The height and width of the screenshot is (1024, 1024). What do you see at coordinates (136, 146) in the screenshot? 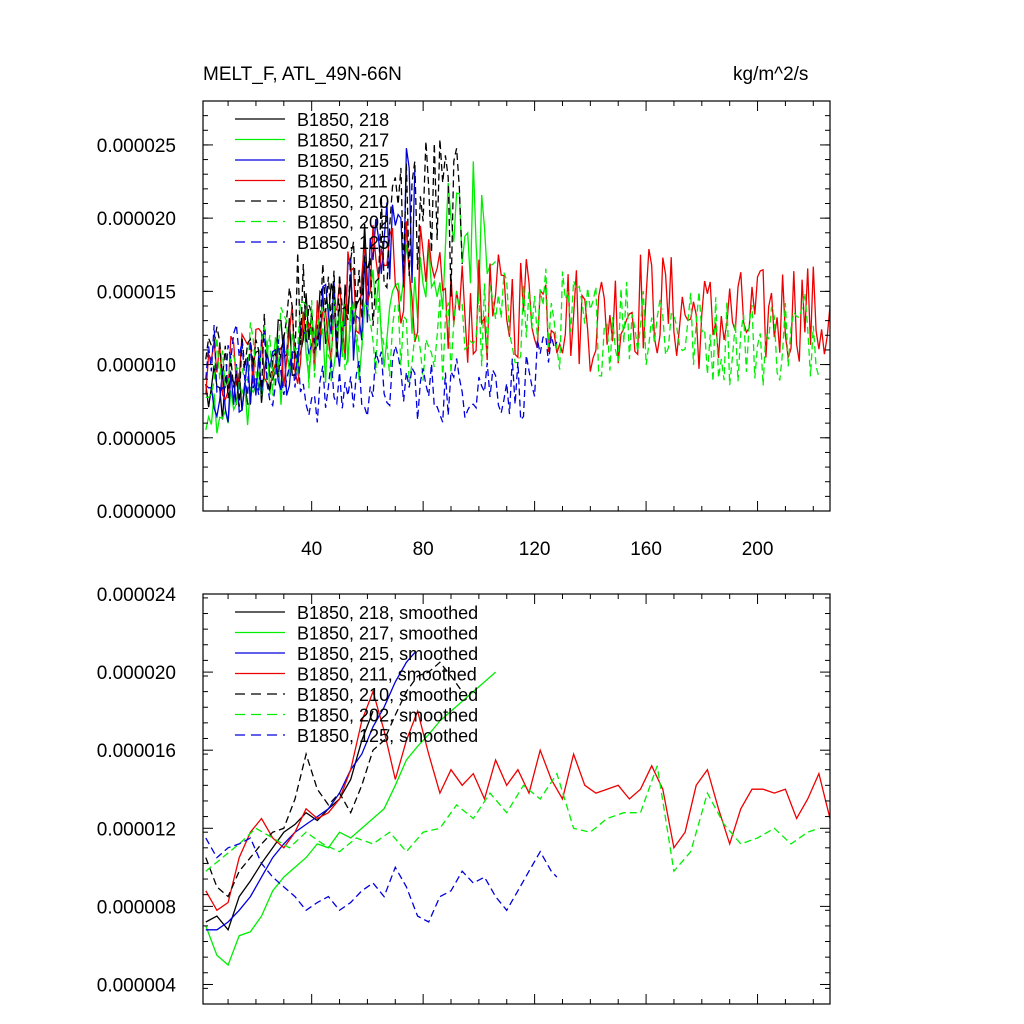
I see `y-tick-label: 0.000025` at bounding box center [136, 146].